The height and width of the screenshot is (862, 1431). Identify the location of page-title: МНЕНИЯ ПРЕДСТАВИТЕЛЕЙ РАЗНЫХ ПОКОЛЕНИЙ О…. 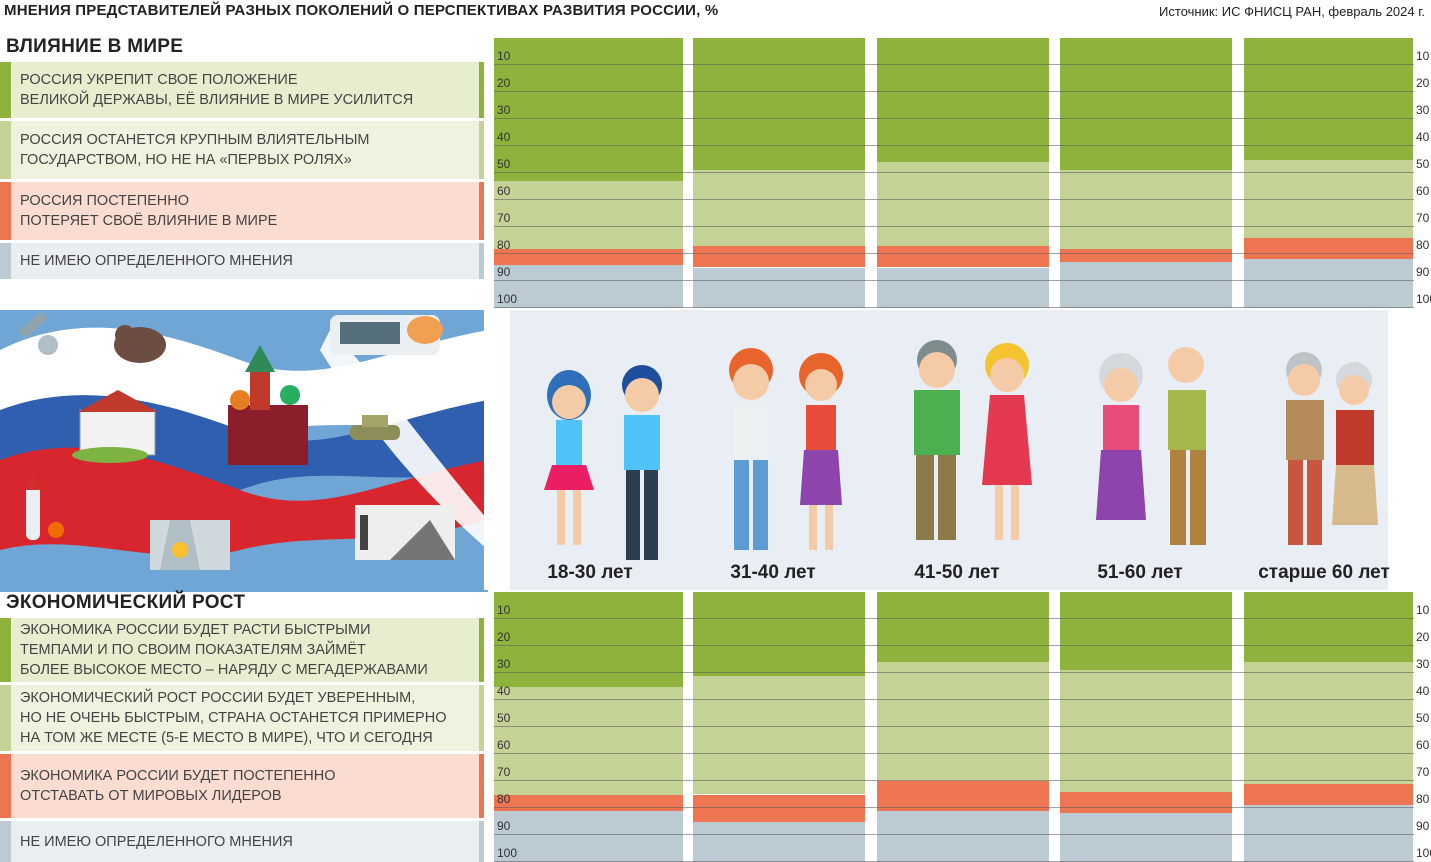
(361, 10).